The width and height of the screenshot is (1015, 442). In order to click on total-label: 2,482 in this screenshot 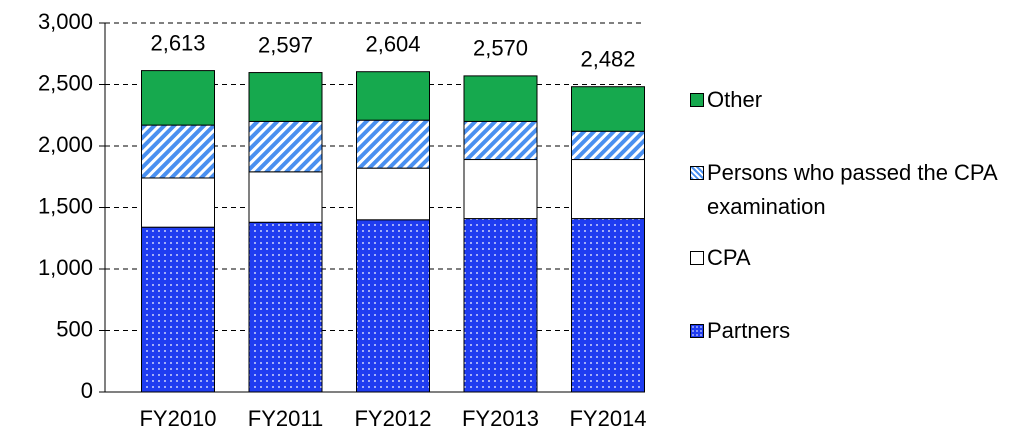, I will do `click(607, 59)`.